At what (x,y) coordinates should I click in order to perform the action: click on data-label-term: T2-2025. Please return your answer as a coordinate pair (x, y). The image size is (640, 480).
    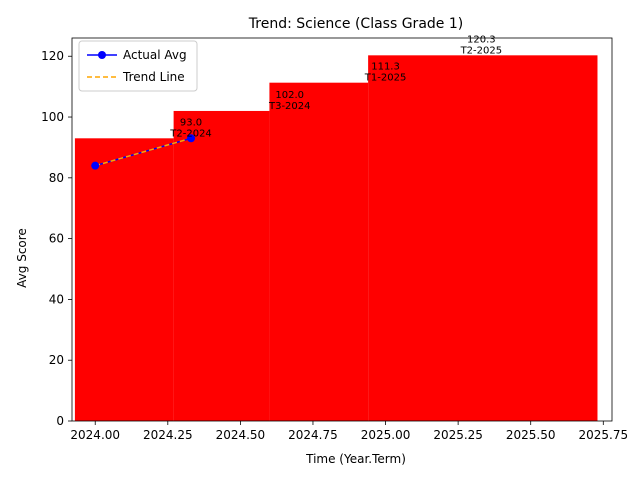
    Looking at the image, I should click on (481, 50).